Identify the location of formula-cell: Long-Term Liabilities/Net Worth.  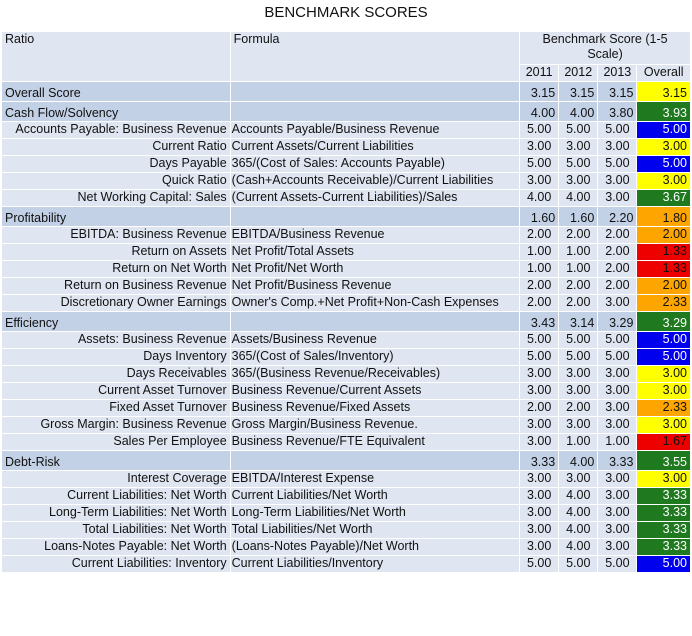
(375, 513).